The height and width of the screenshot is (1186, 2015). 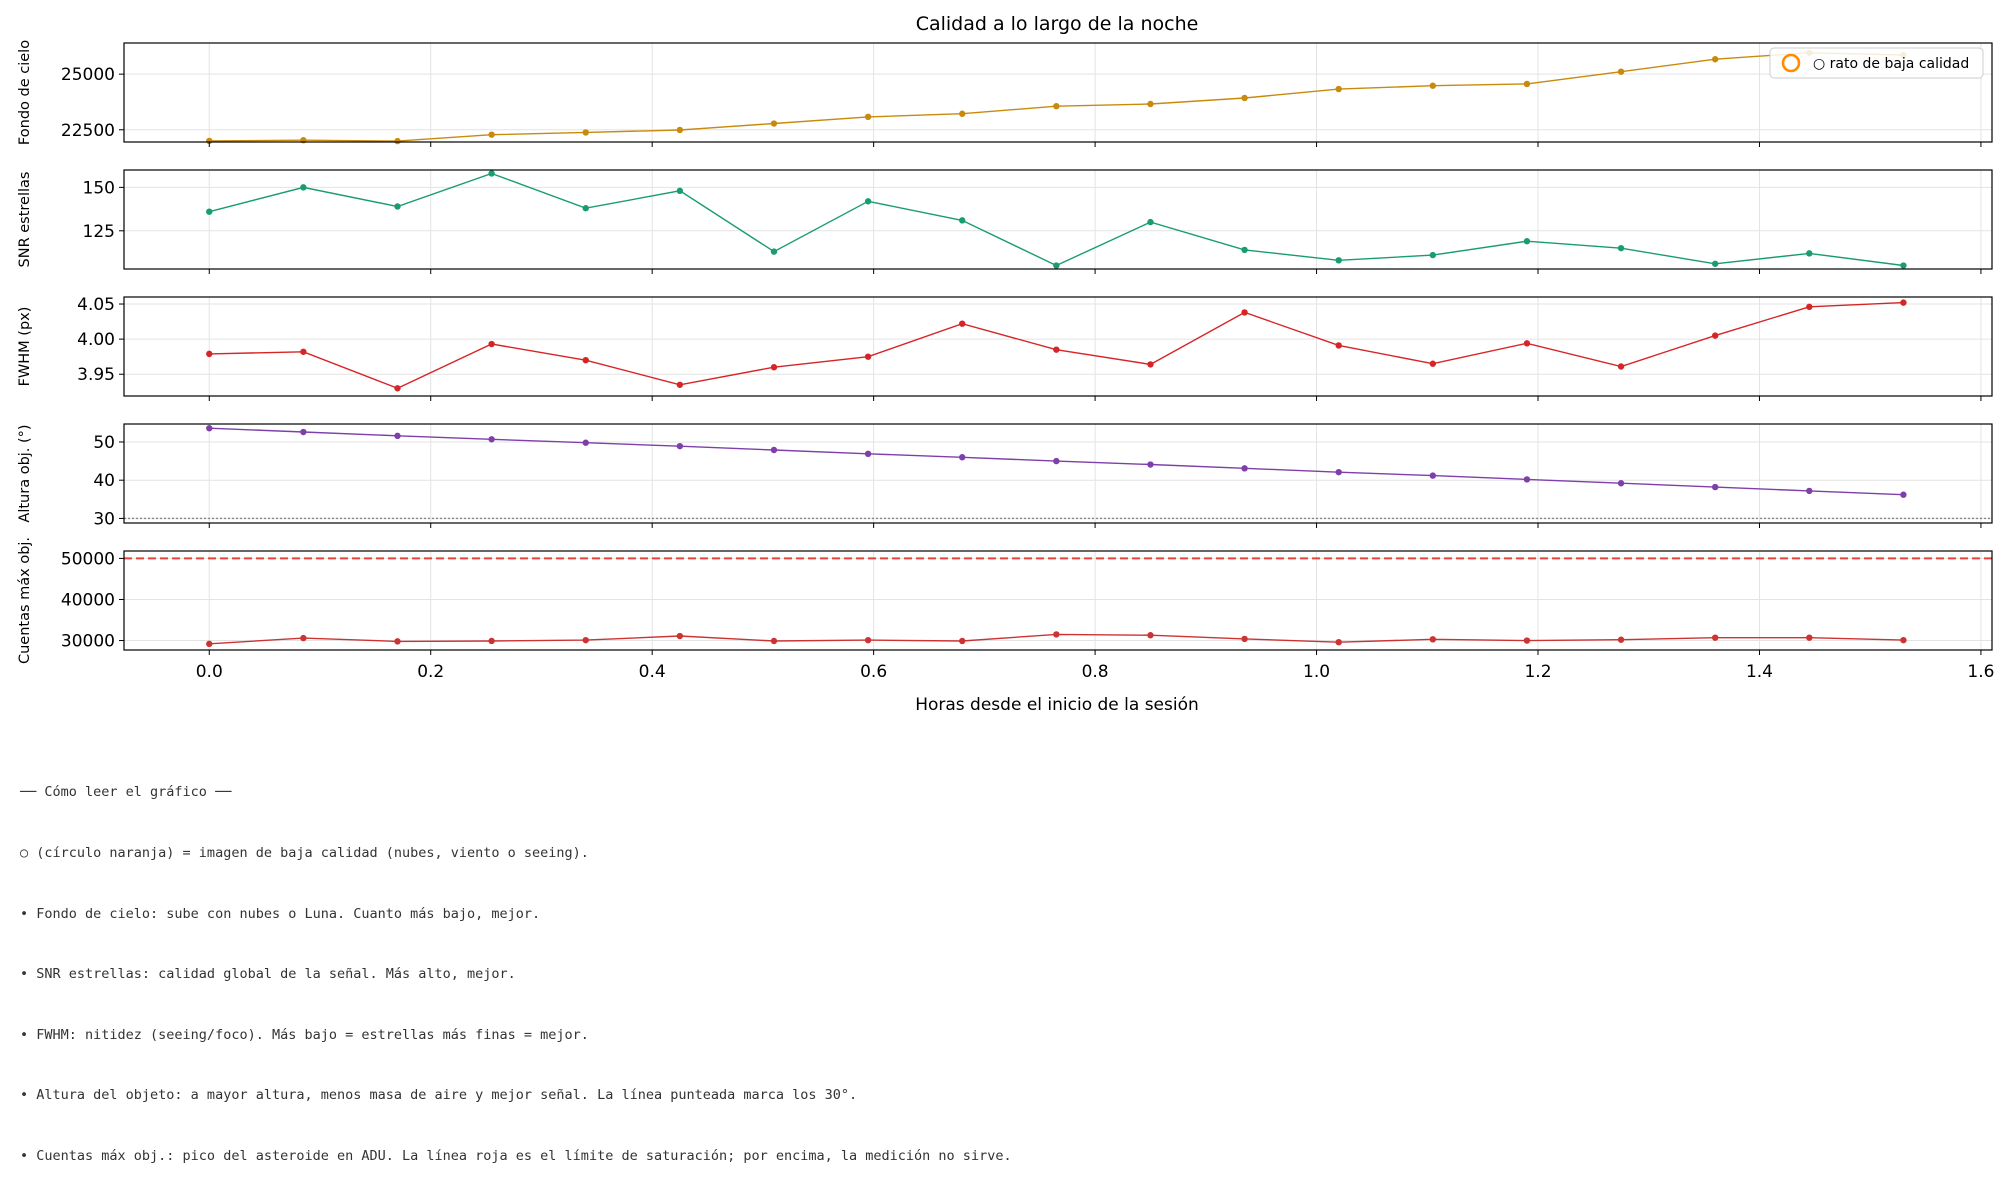 I want to click on panel-fwhm-px-y-tick-label: 4.00, so click(x=96, y=340).